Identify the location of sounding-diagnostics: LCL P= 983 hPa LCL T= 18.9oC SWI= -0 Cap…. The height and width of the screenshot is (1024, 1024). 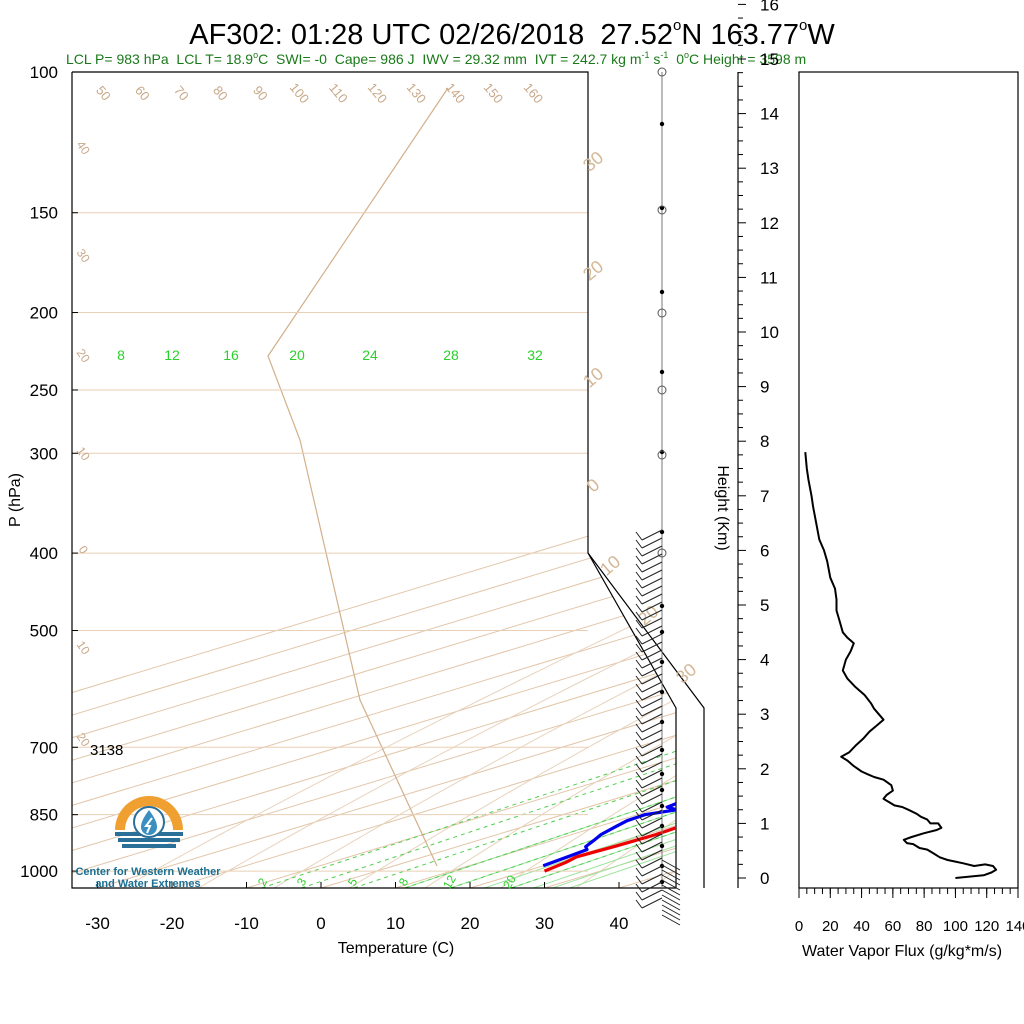
(436, 58).